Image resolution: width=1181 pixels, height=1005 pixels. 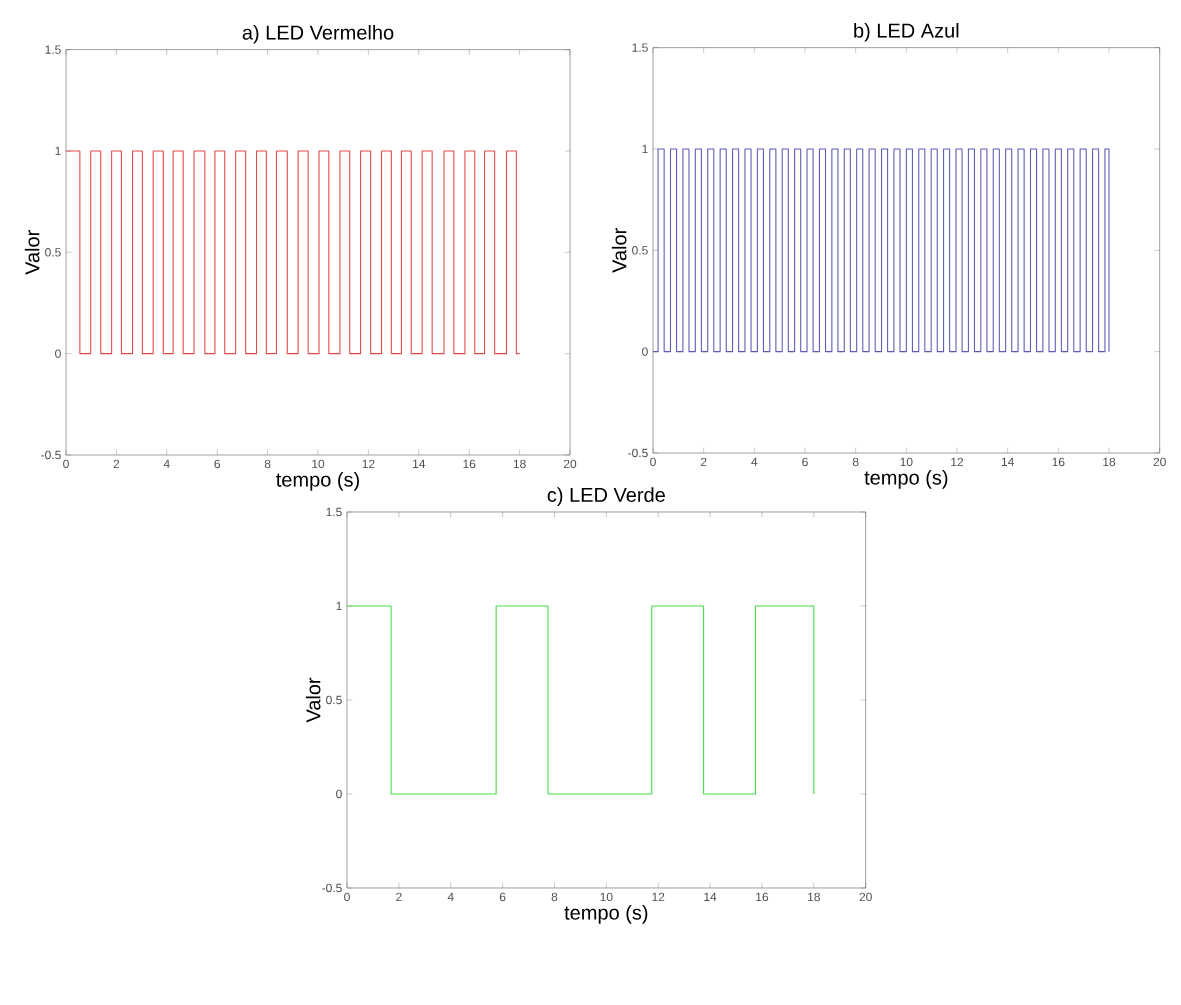 What do you see at coordinates (606, 496) in the screenshot?
I see `chart-title: c) LED Verde` at bounding box center [606, 496].